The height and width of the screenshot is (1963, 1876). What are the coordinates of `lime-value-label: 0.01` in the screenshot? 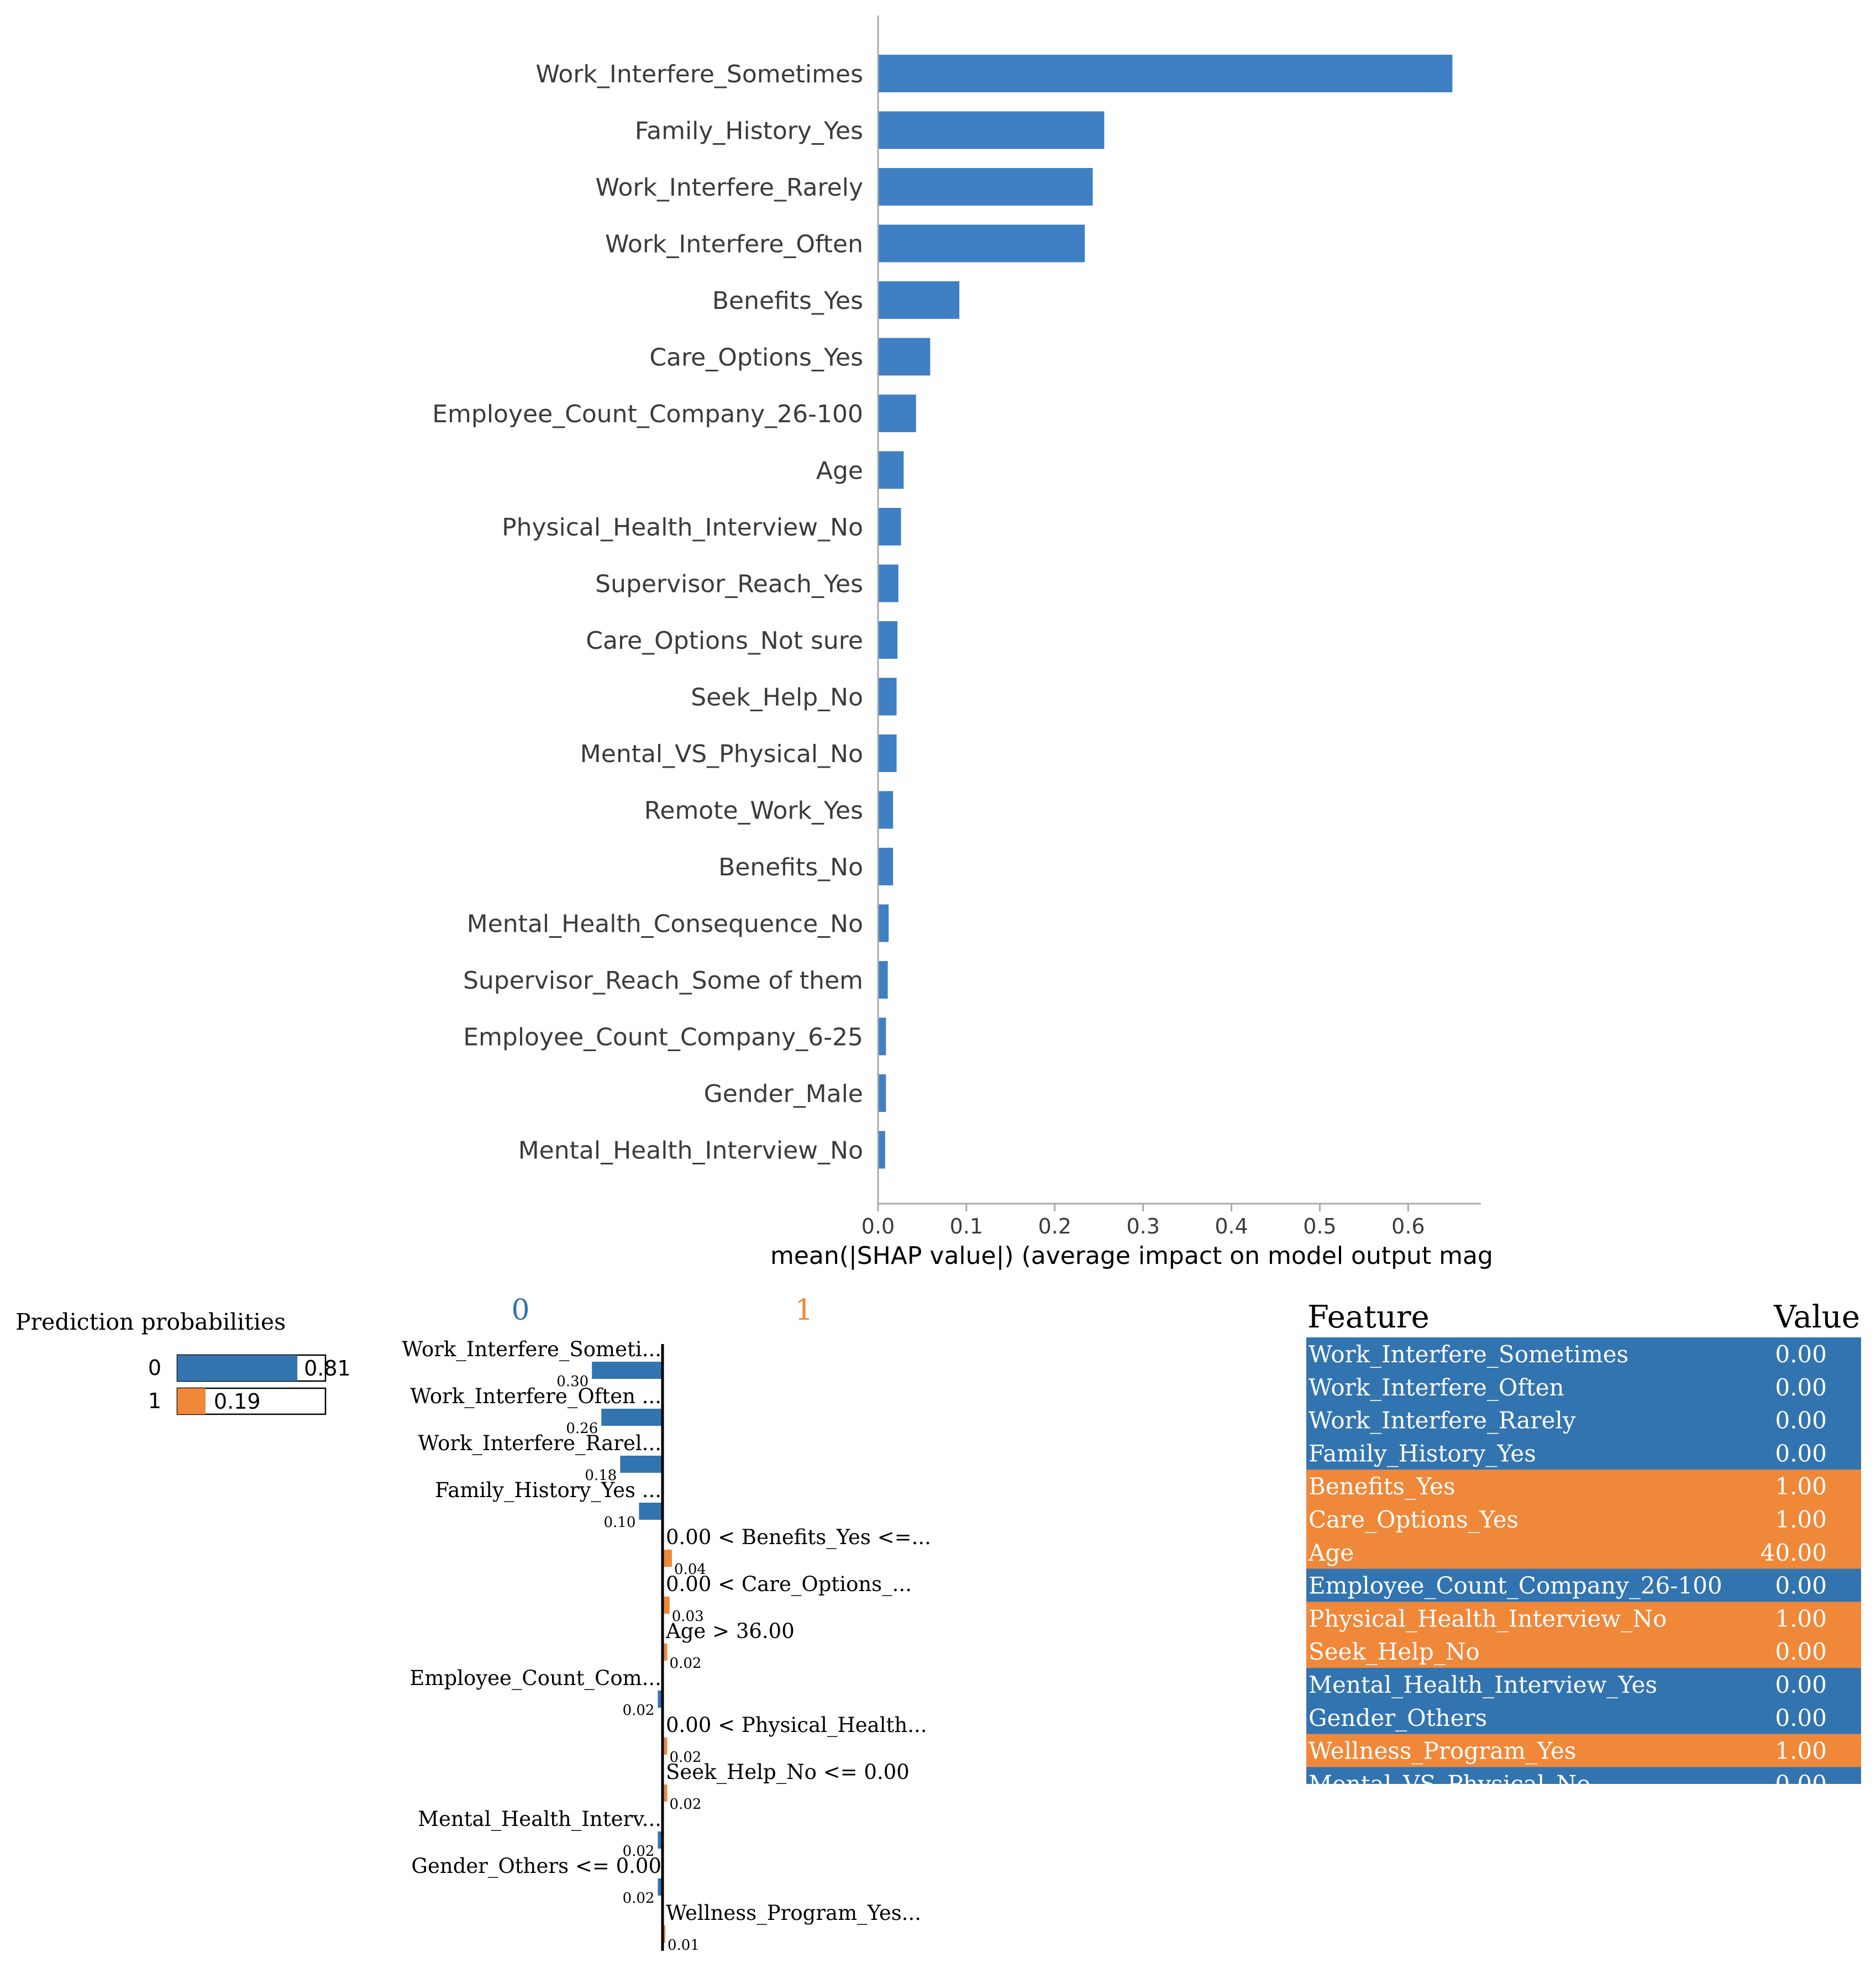 It's located at (684, 1945).